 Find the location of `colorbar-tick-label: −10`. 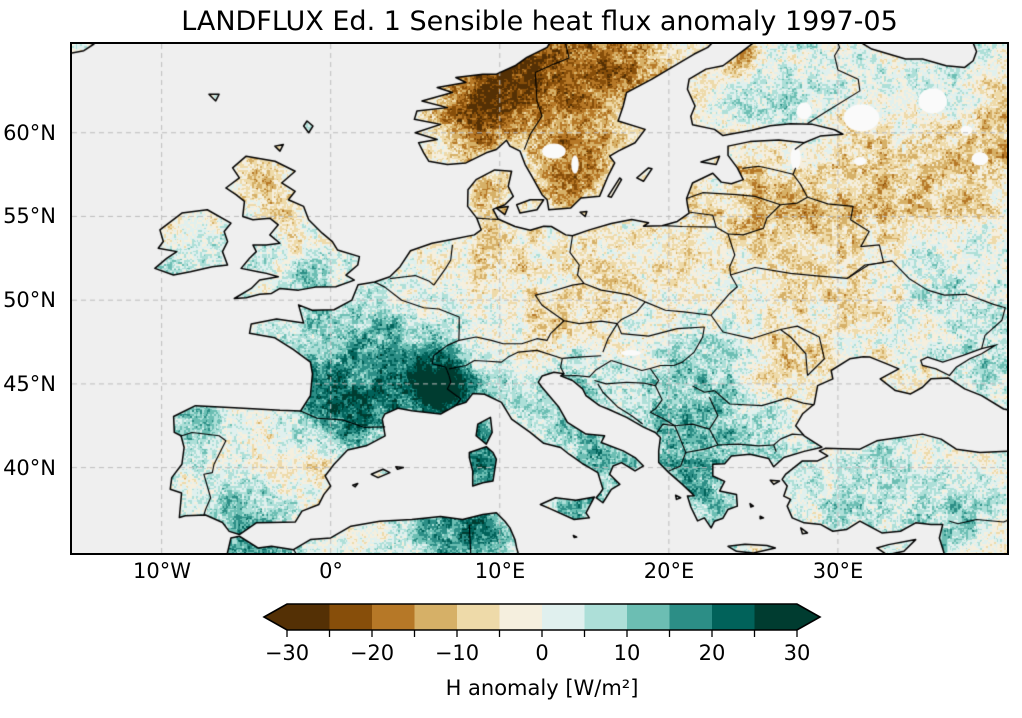

colorbar-tick-label: −10 is located at coordinates (457, 653).